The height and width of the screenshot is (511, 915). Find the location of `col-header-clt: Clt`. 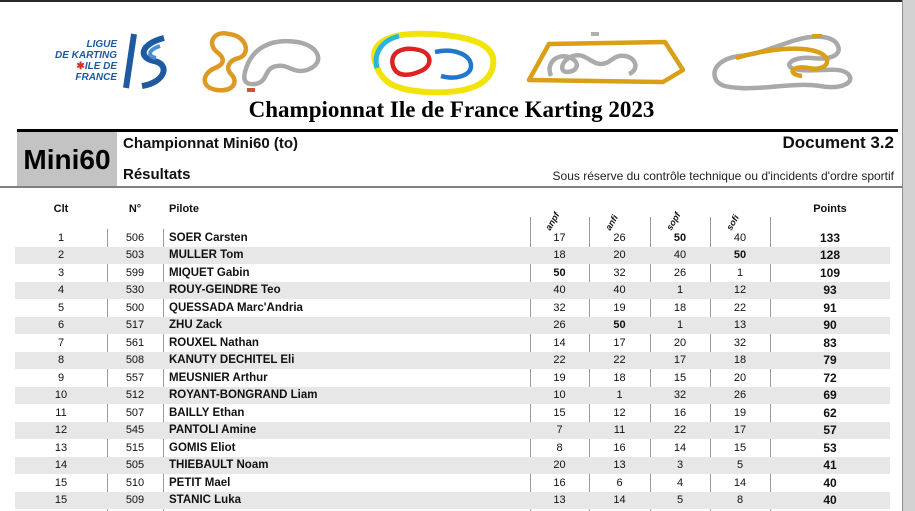

col-header-clt: Clt is located at coordinates (61, 209).